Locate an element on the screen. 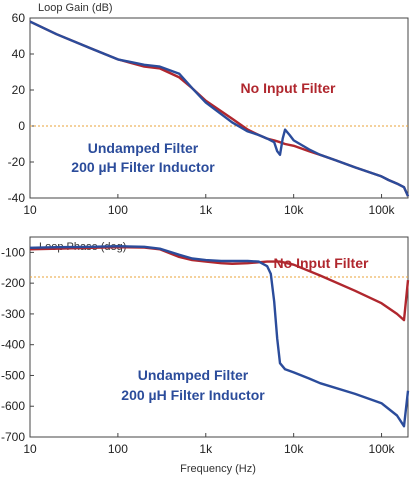 This screenshot has height=477, width=411. phase-y-tick-label: -400 is located at coordinates (13, 345).